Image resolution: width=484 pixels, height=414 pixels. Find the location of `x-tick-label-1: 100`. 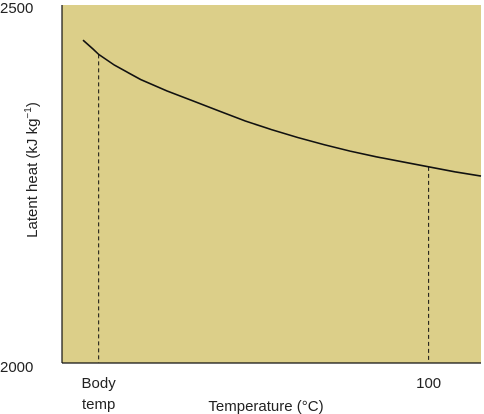

x-tick-label-1: 100 is located at coordinates (428, 383).